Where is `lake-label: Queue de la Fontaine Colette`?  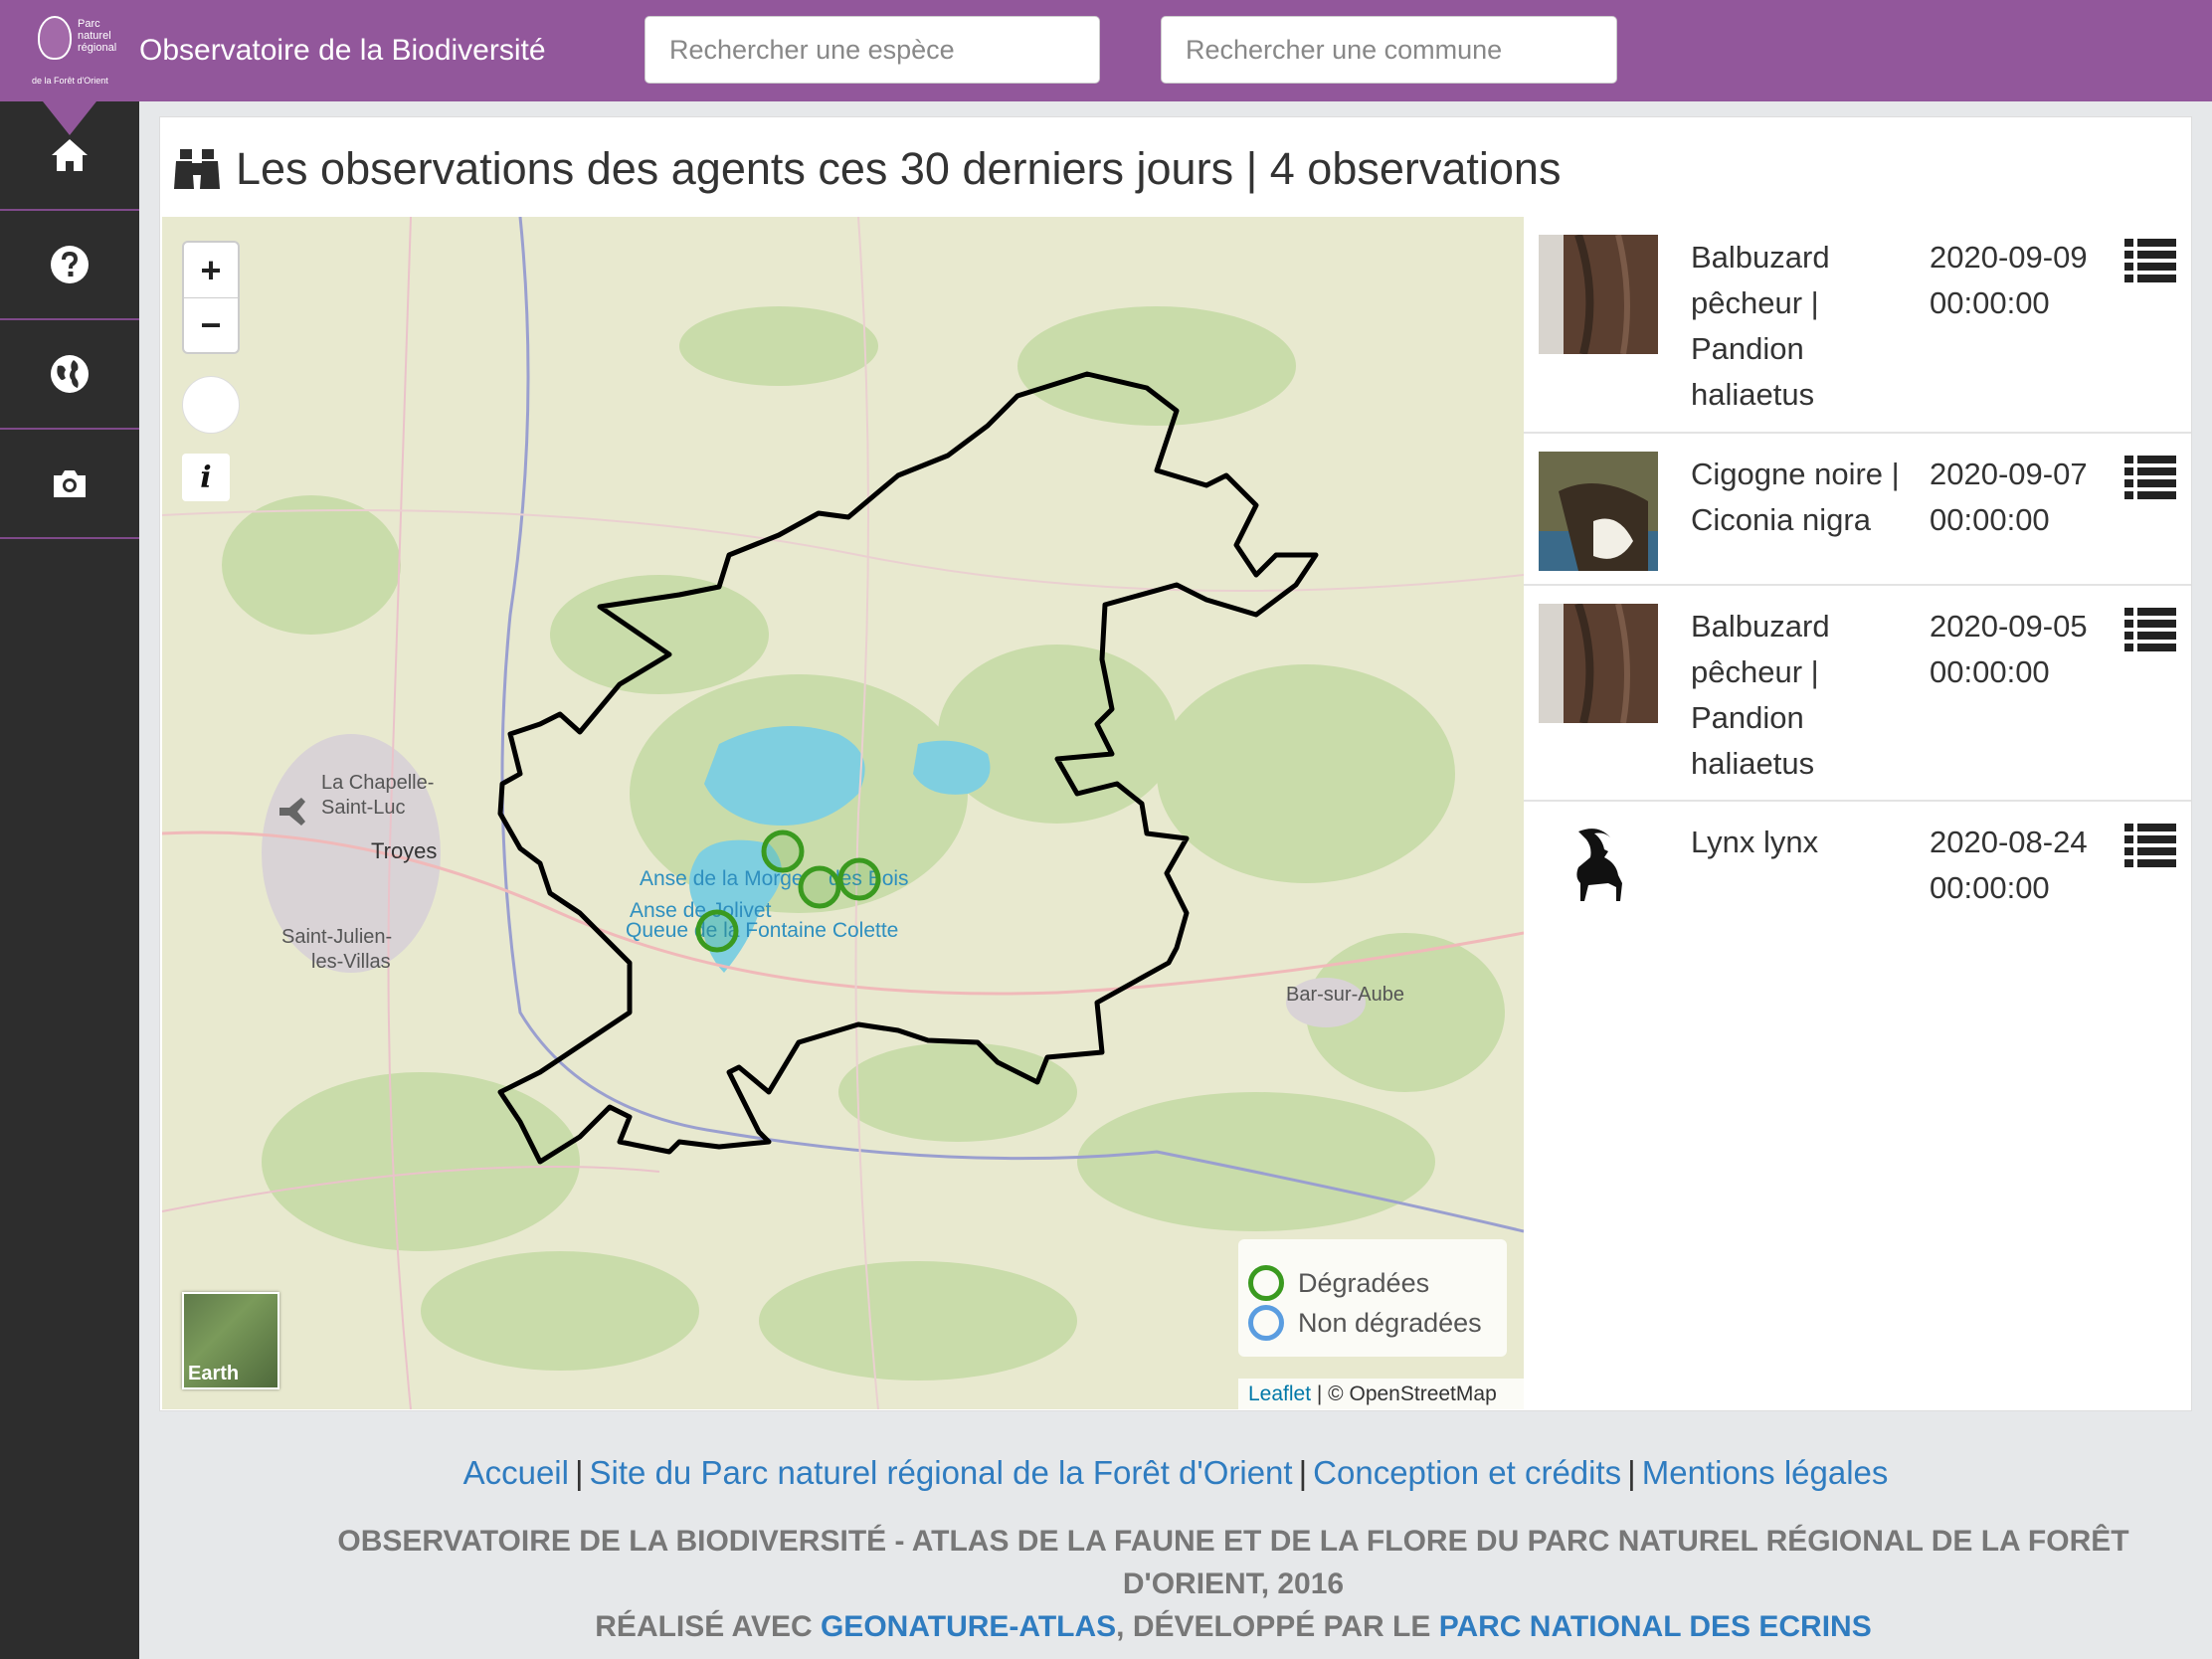
lake-label: Queue de la Fontaine Colette is located at coordinates (762, 930).